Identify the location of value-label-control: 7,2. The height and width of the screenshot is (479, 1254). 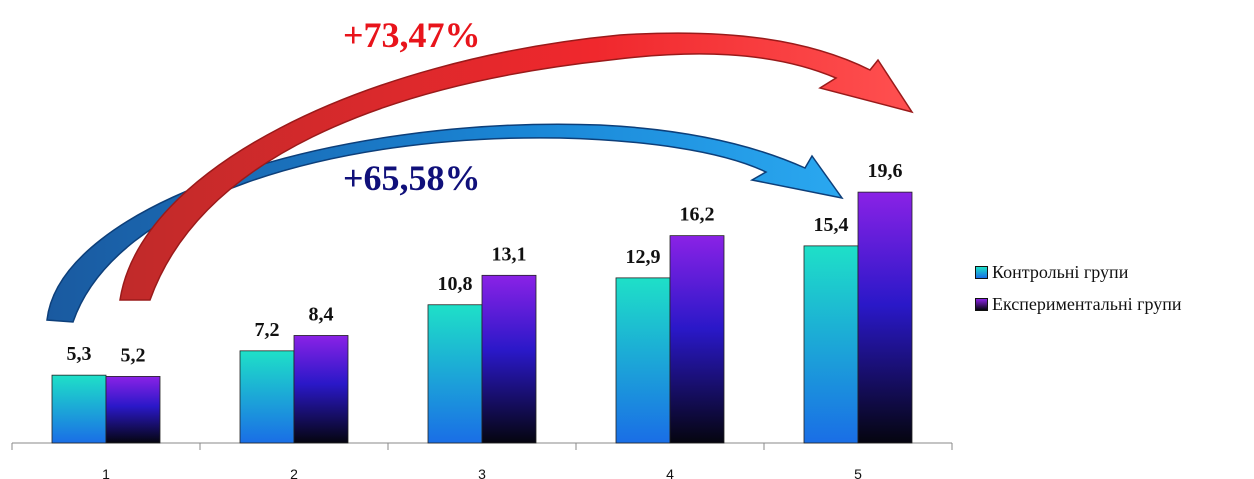
(267, 330).